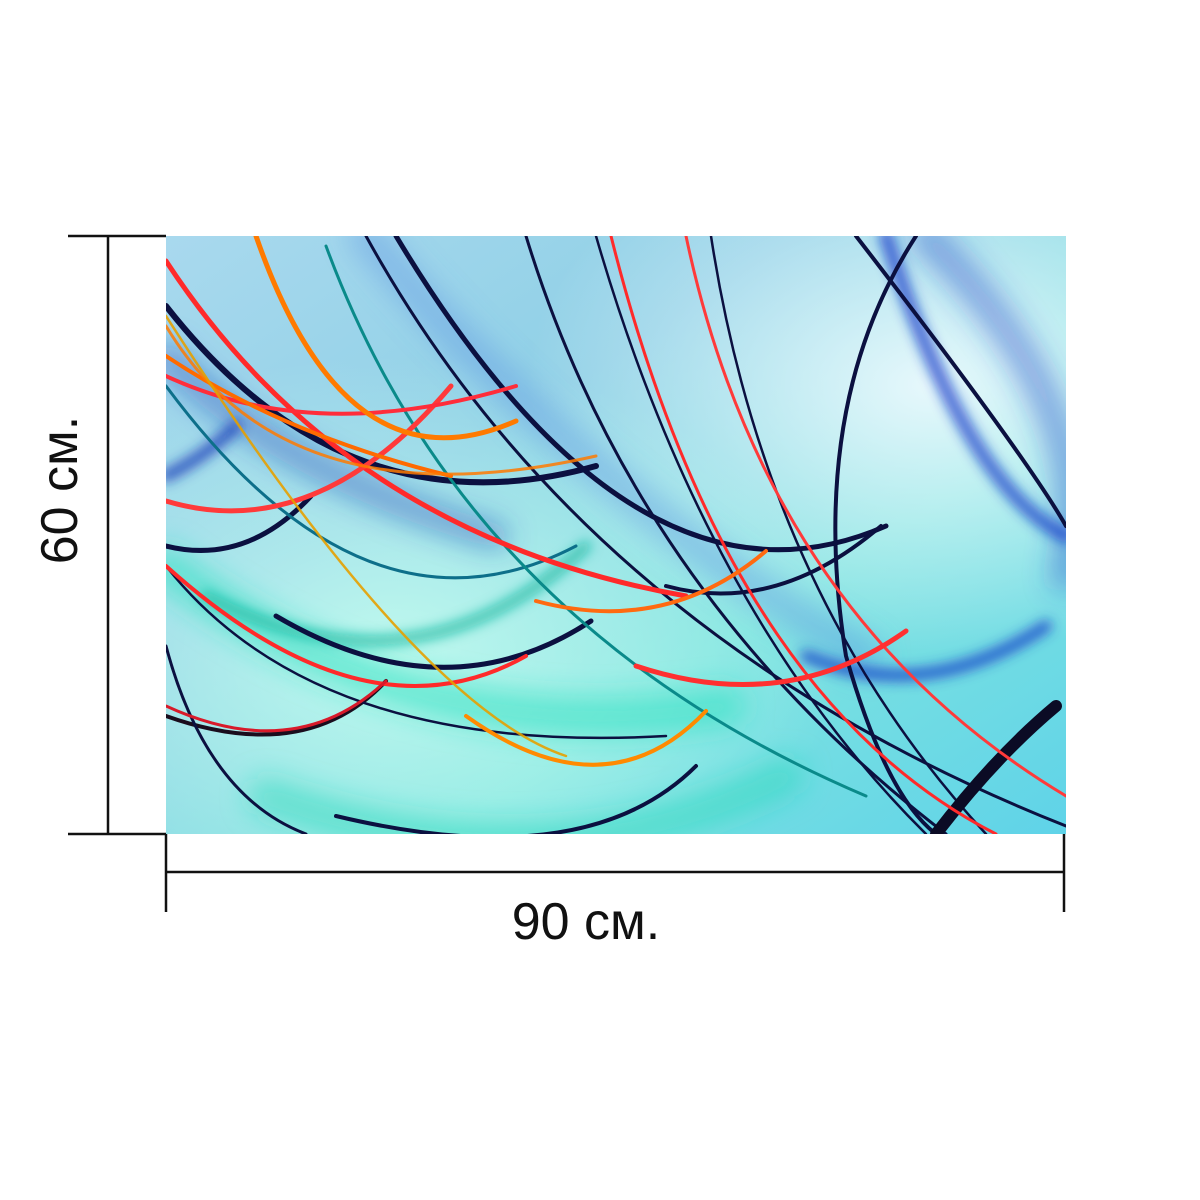  What do you see at coordinates (60, 490) in the screenshot?
I see `height-label: 60 см.` at bounding box center [60, 490].